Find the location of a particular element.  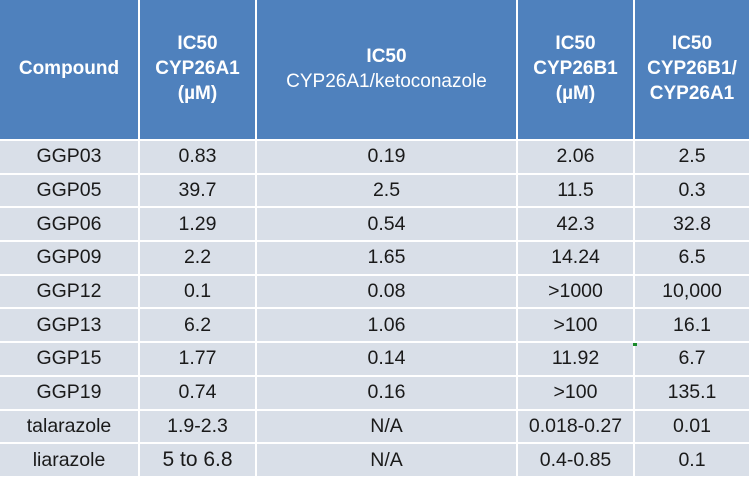

cell-ic50-ratio-ketoconazole: 0.54 is located at coordinates (386, 224).